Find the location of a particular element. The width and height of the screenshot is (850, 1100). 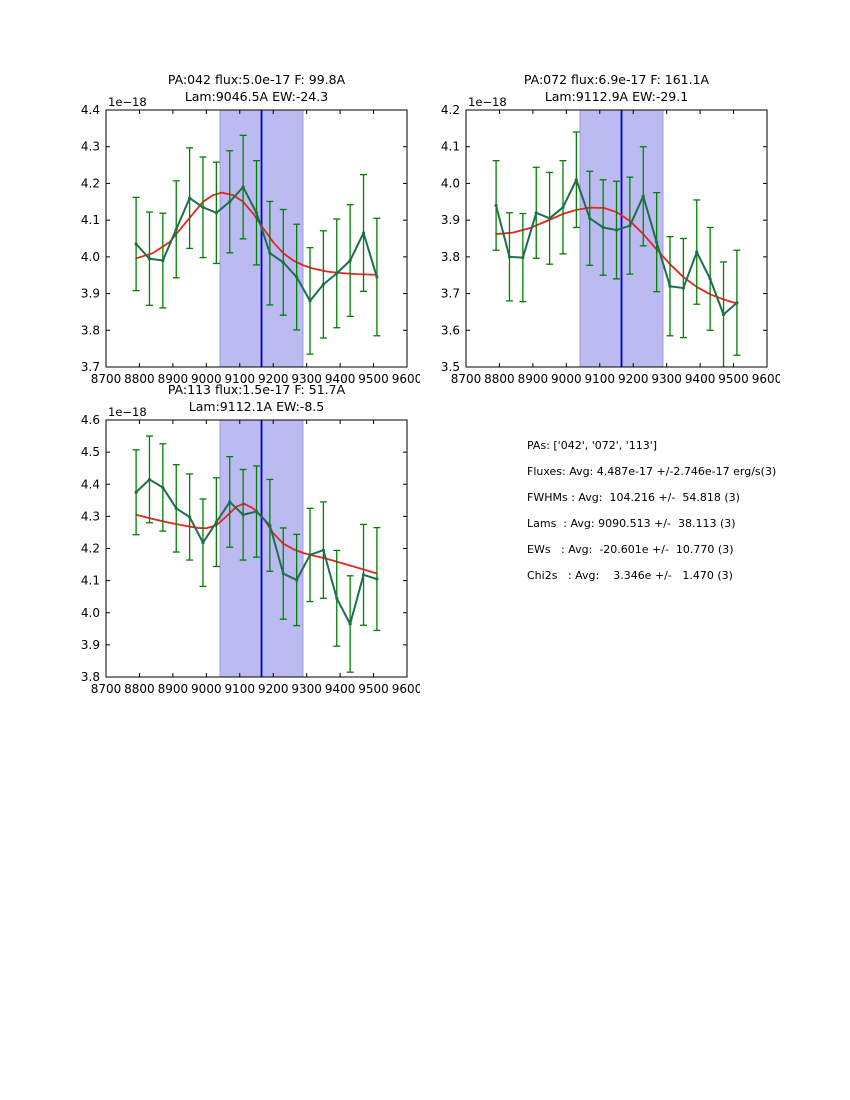

svg-text: 4.6 is located at coordinates (90, 420).